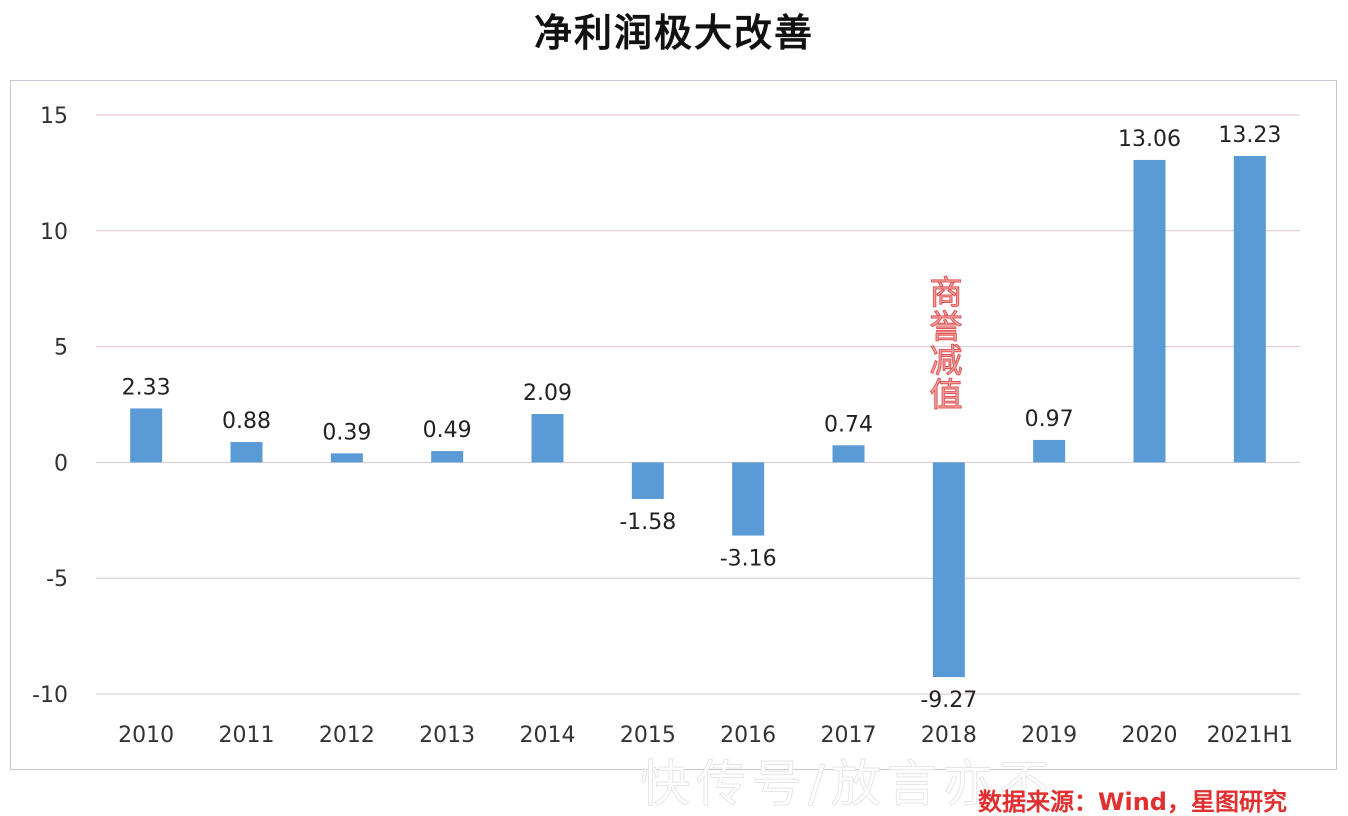 The height and width of the screenshot is (816, 1348). I want to click on data-label: 0.74, so click(848, 424).